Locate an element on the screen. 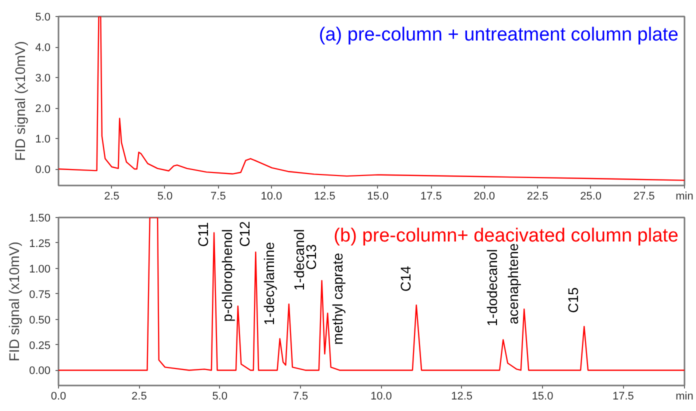  annotation: 1-dodecanol is located at coordinates (492, 287).